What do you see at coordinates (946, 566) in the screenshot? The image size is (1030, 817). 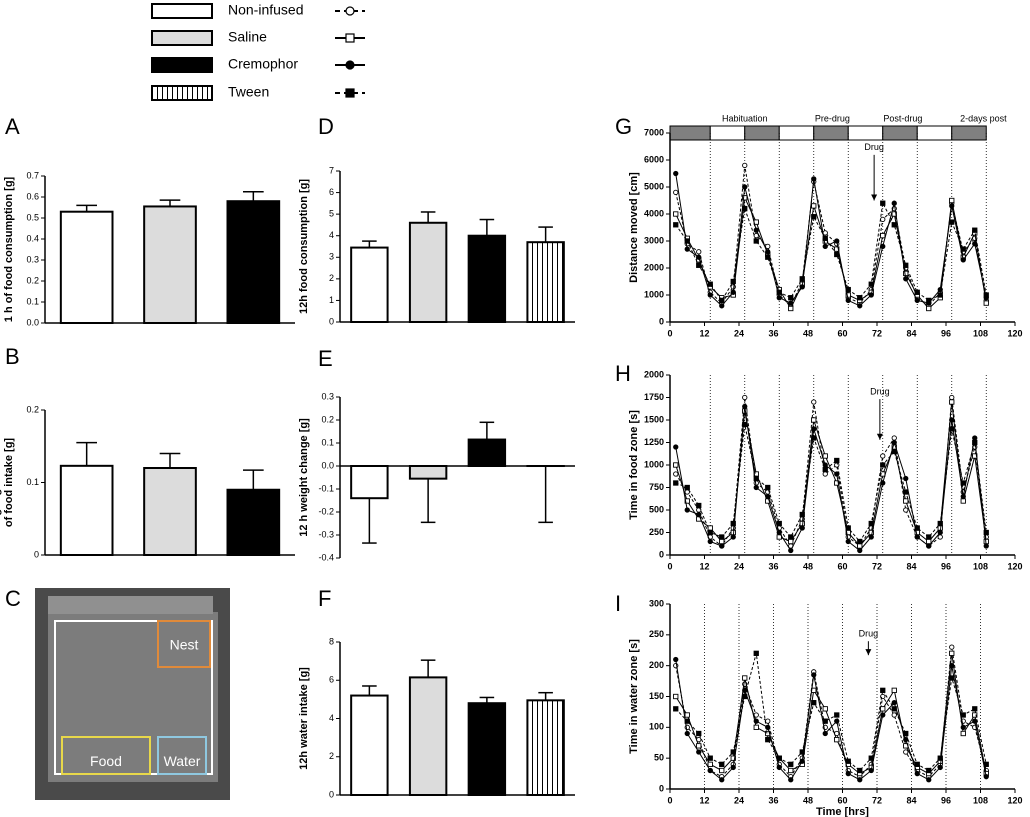 I see `x-tick-label: 96` at bounding box center [946, 566].